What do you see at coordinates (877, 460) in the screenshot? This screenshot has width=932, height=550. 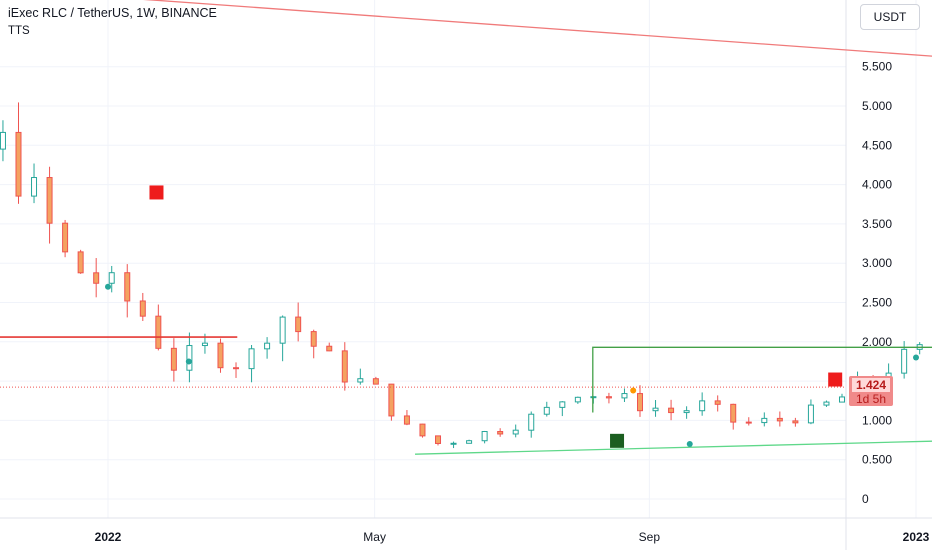 I see `price-tick-label: 0.500` at bounding box center [877, 460].